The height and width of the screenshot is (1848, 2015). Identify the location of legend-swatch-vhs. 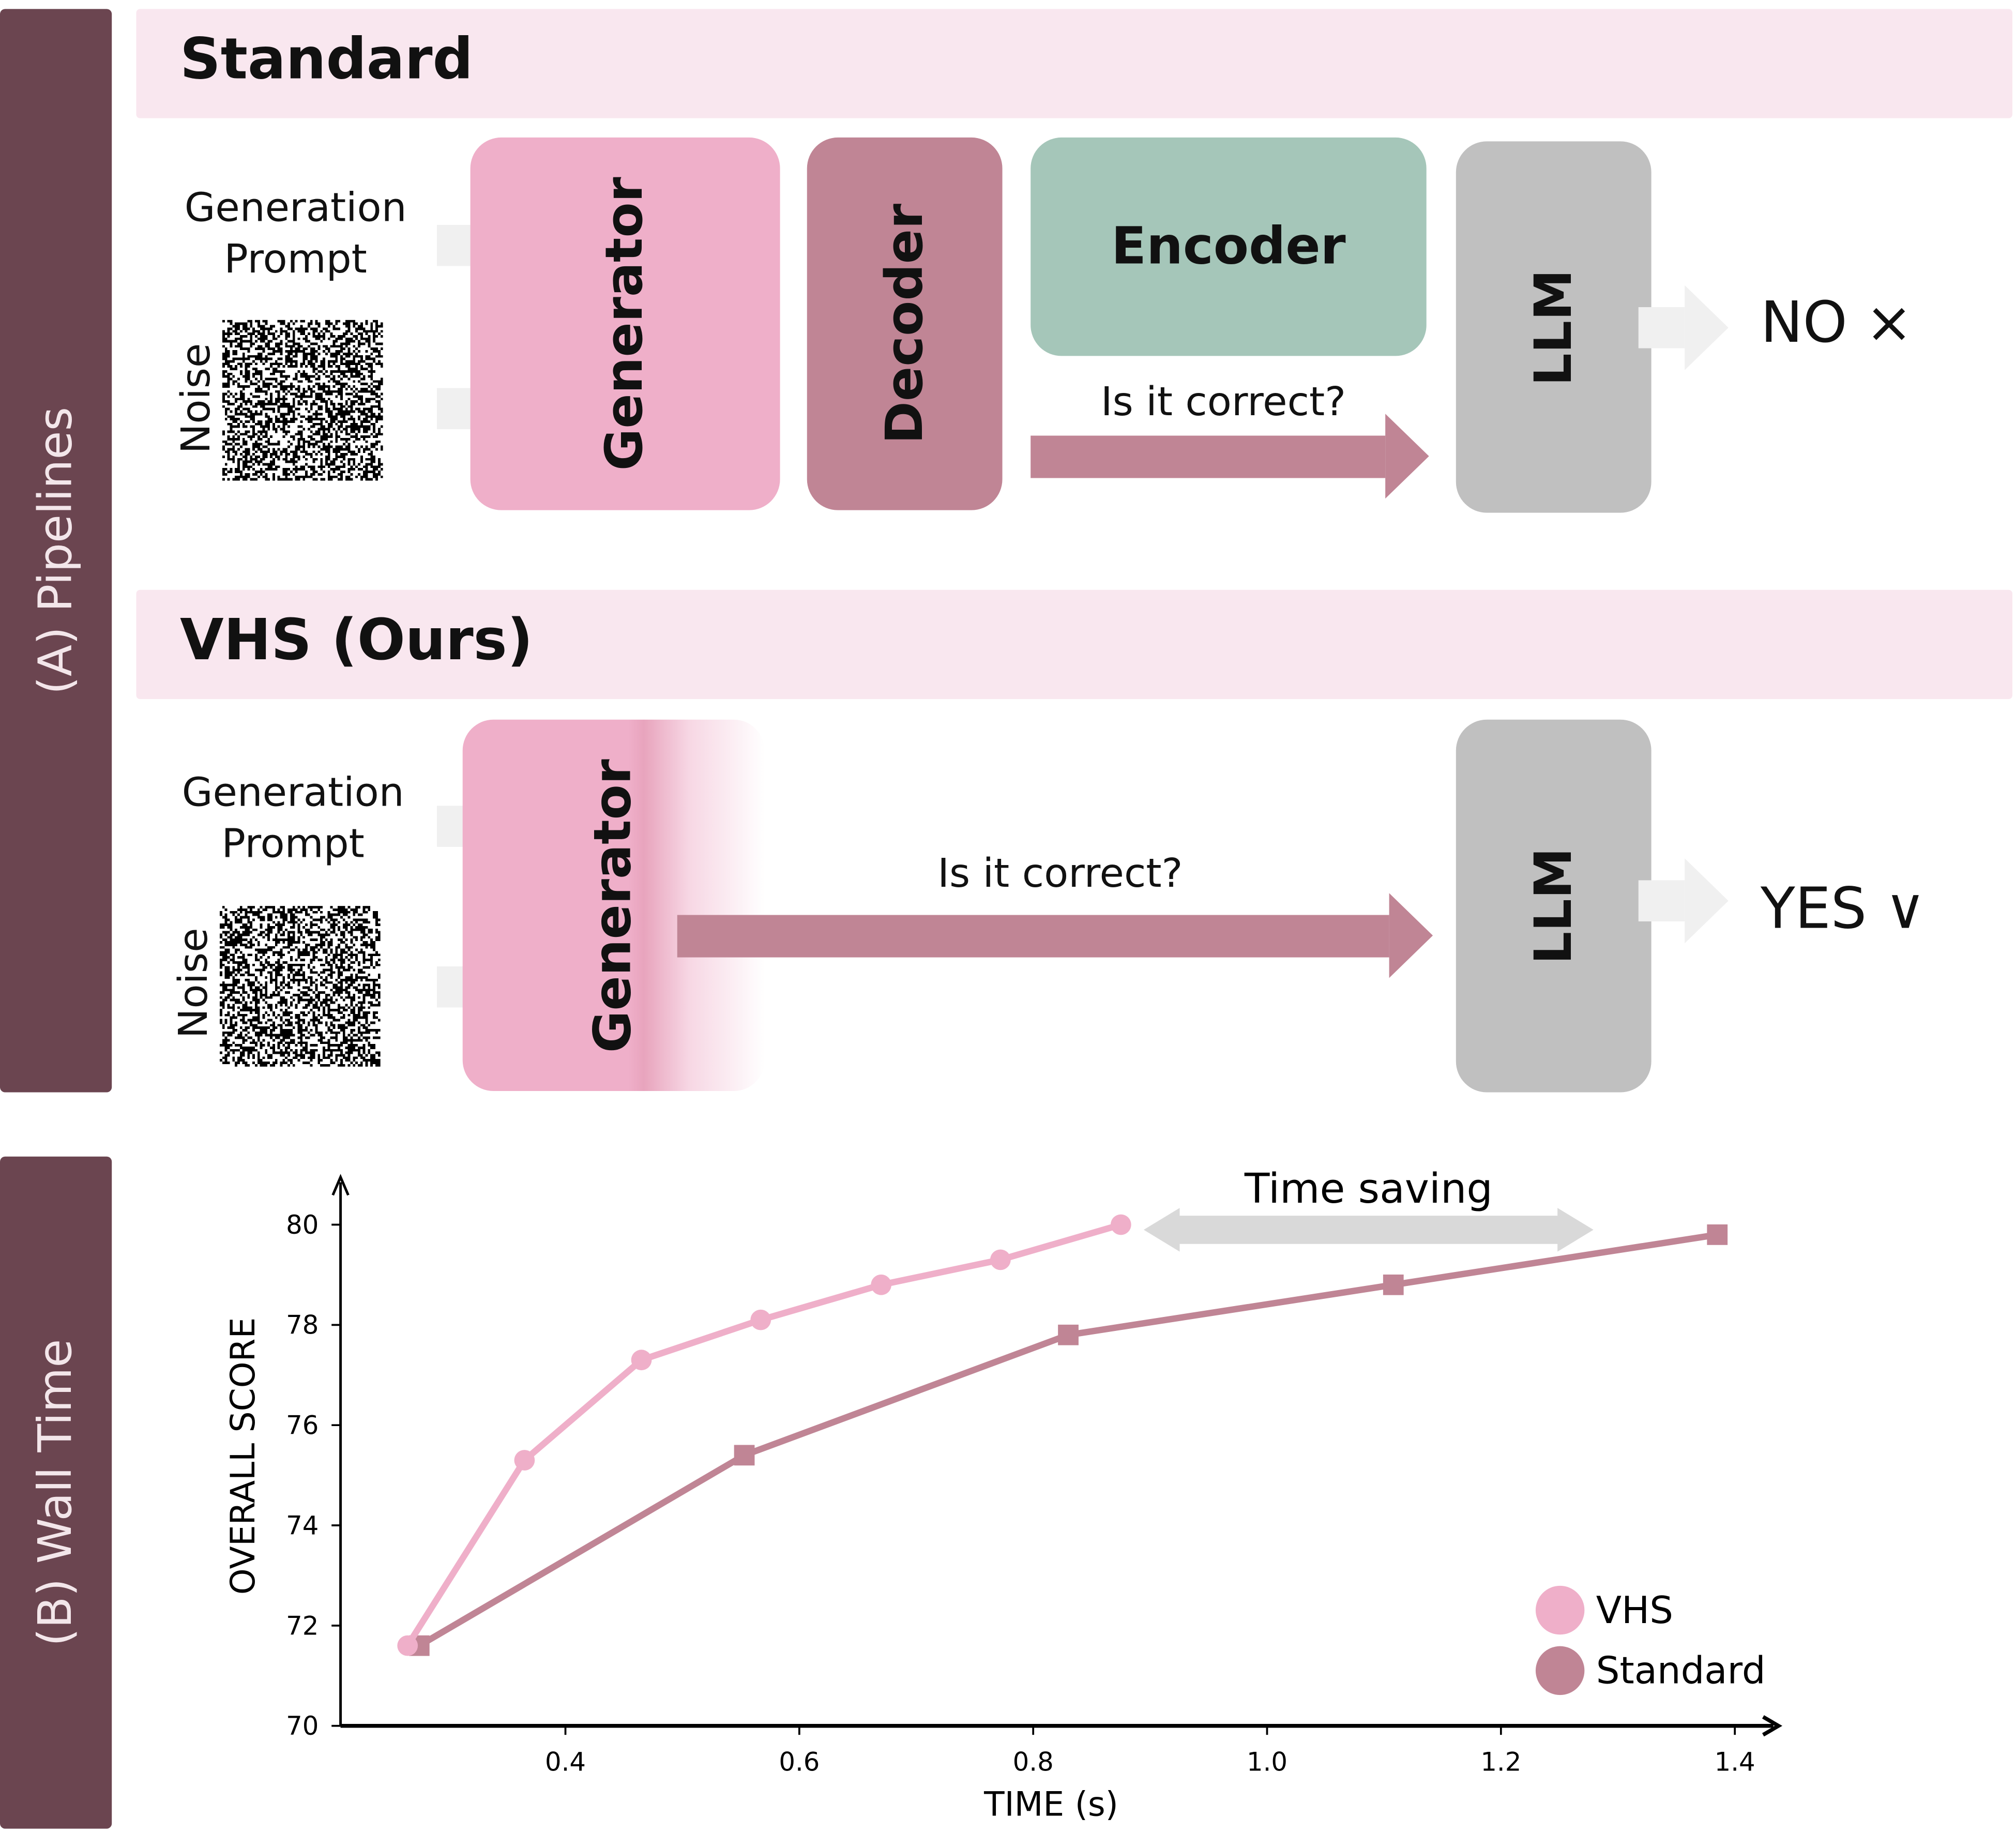
(1560, 1610).